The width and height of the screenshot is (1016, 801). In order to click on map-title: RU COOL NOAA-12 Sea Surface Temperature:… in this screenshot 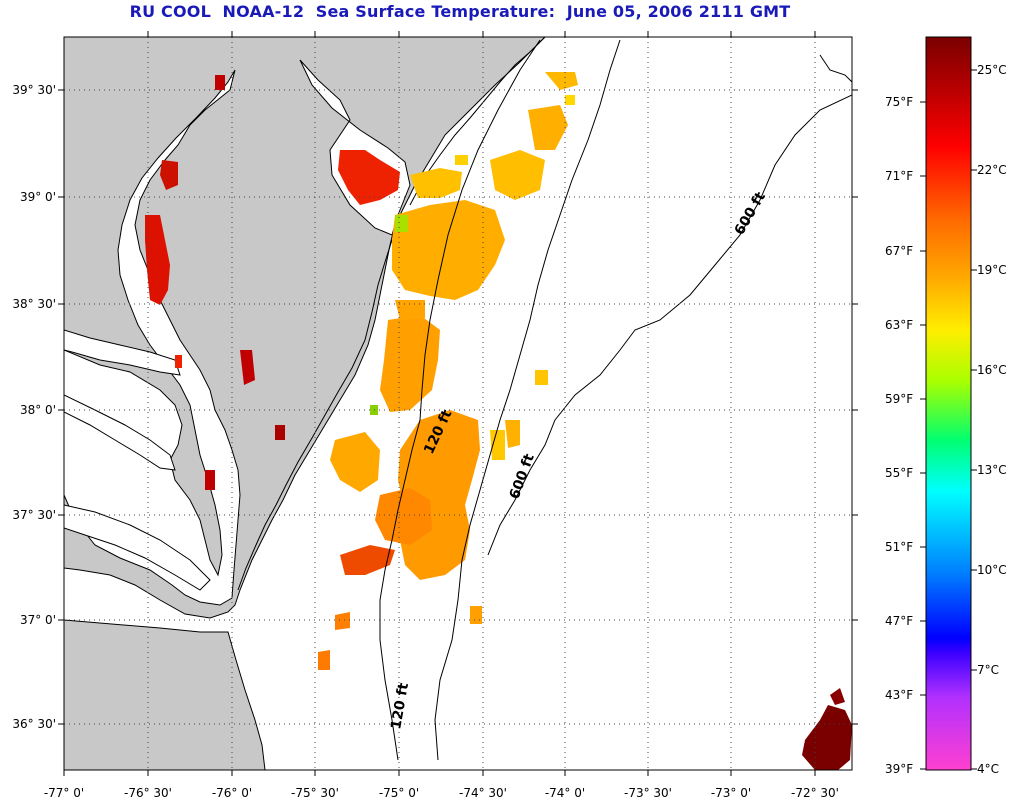, I will do `click(460, 11)`.